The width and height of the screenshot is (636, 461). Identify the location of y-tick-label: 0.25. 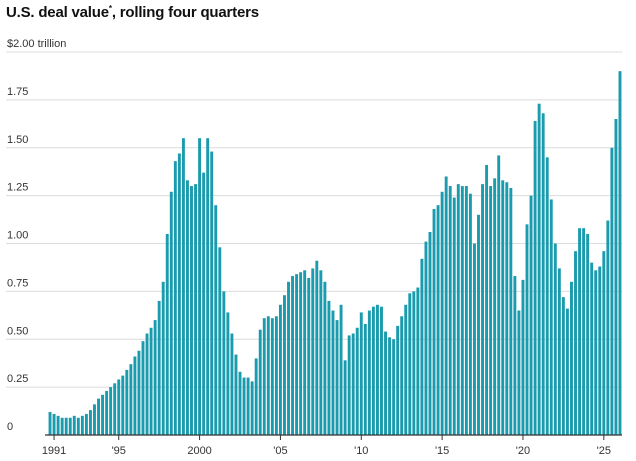
(17, 379).